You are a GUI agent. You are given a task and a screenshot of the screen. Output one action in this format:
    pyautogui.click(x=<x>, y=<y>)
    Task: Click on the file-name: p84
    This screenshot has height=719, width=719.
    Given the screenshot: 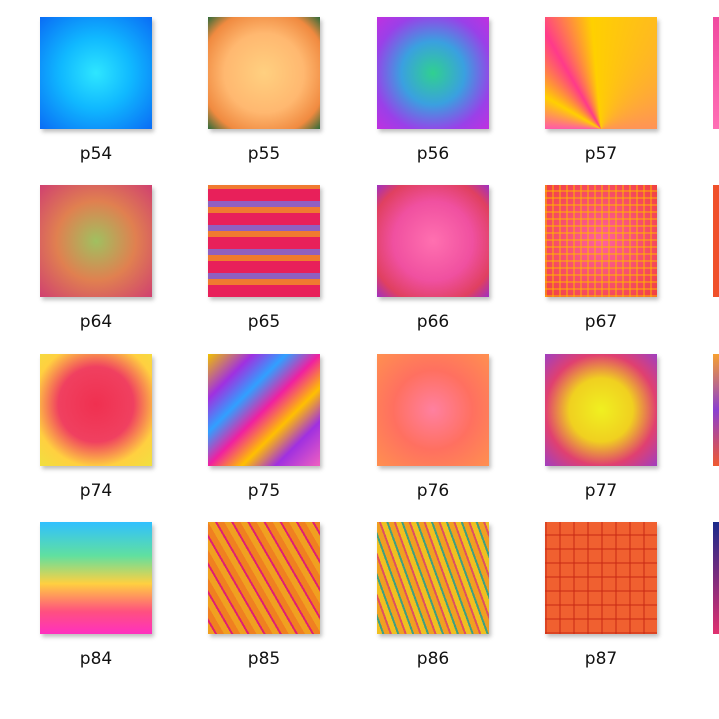 What is the action you would take?
    pyautogui.click(x=96, y=659)
    